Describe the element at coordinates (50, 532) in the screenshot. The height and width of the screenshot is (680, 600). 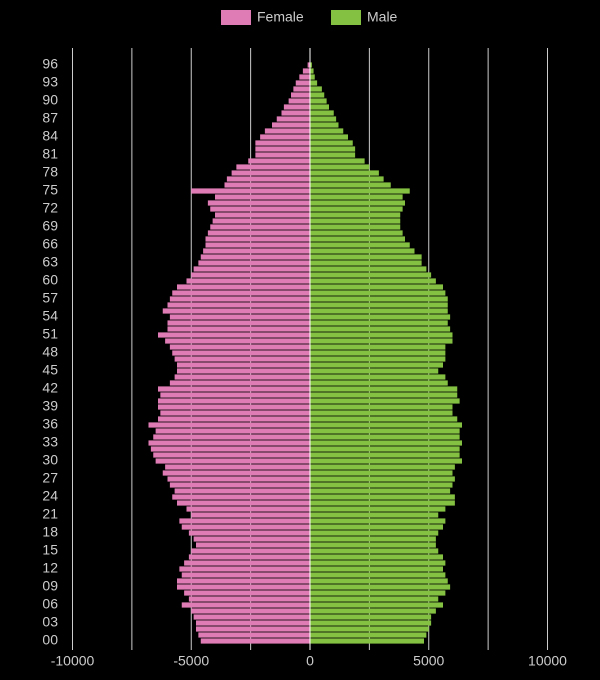
I see `y-tick-label: 18` at that location.